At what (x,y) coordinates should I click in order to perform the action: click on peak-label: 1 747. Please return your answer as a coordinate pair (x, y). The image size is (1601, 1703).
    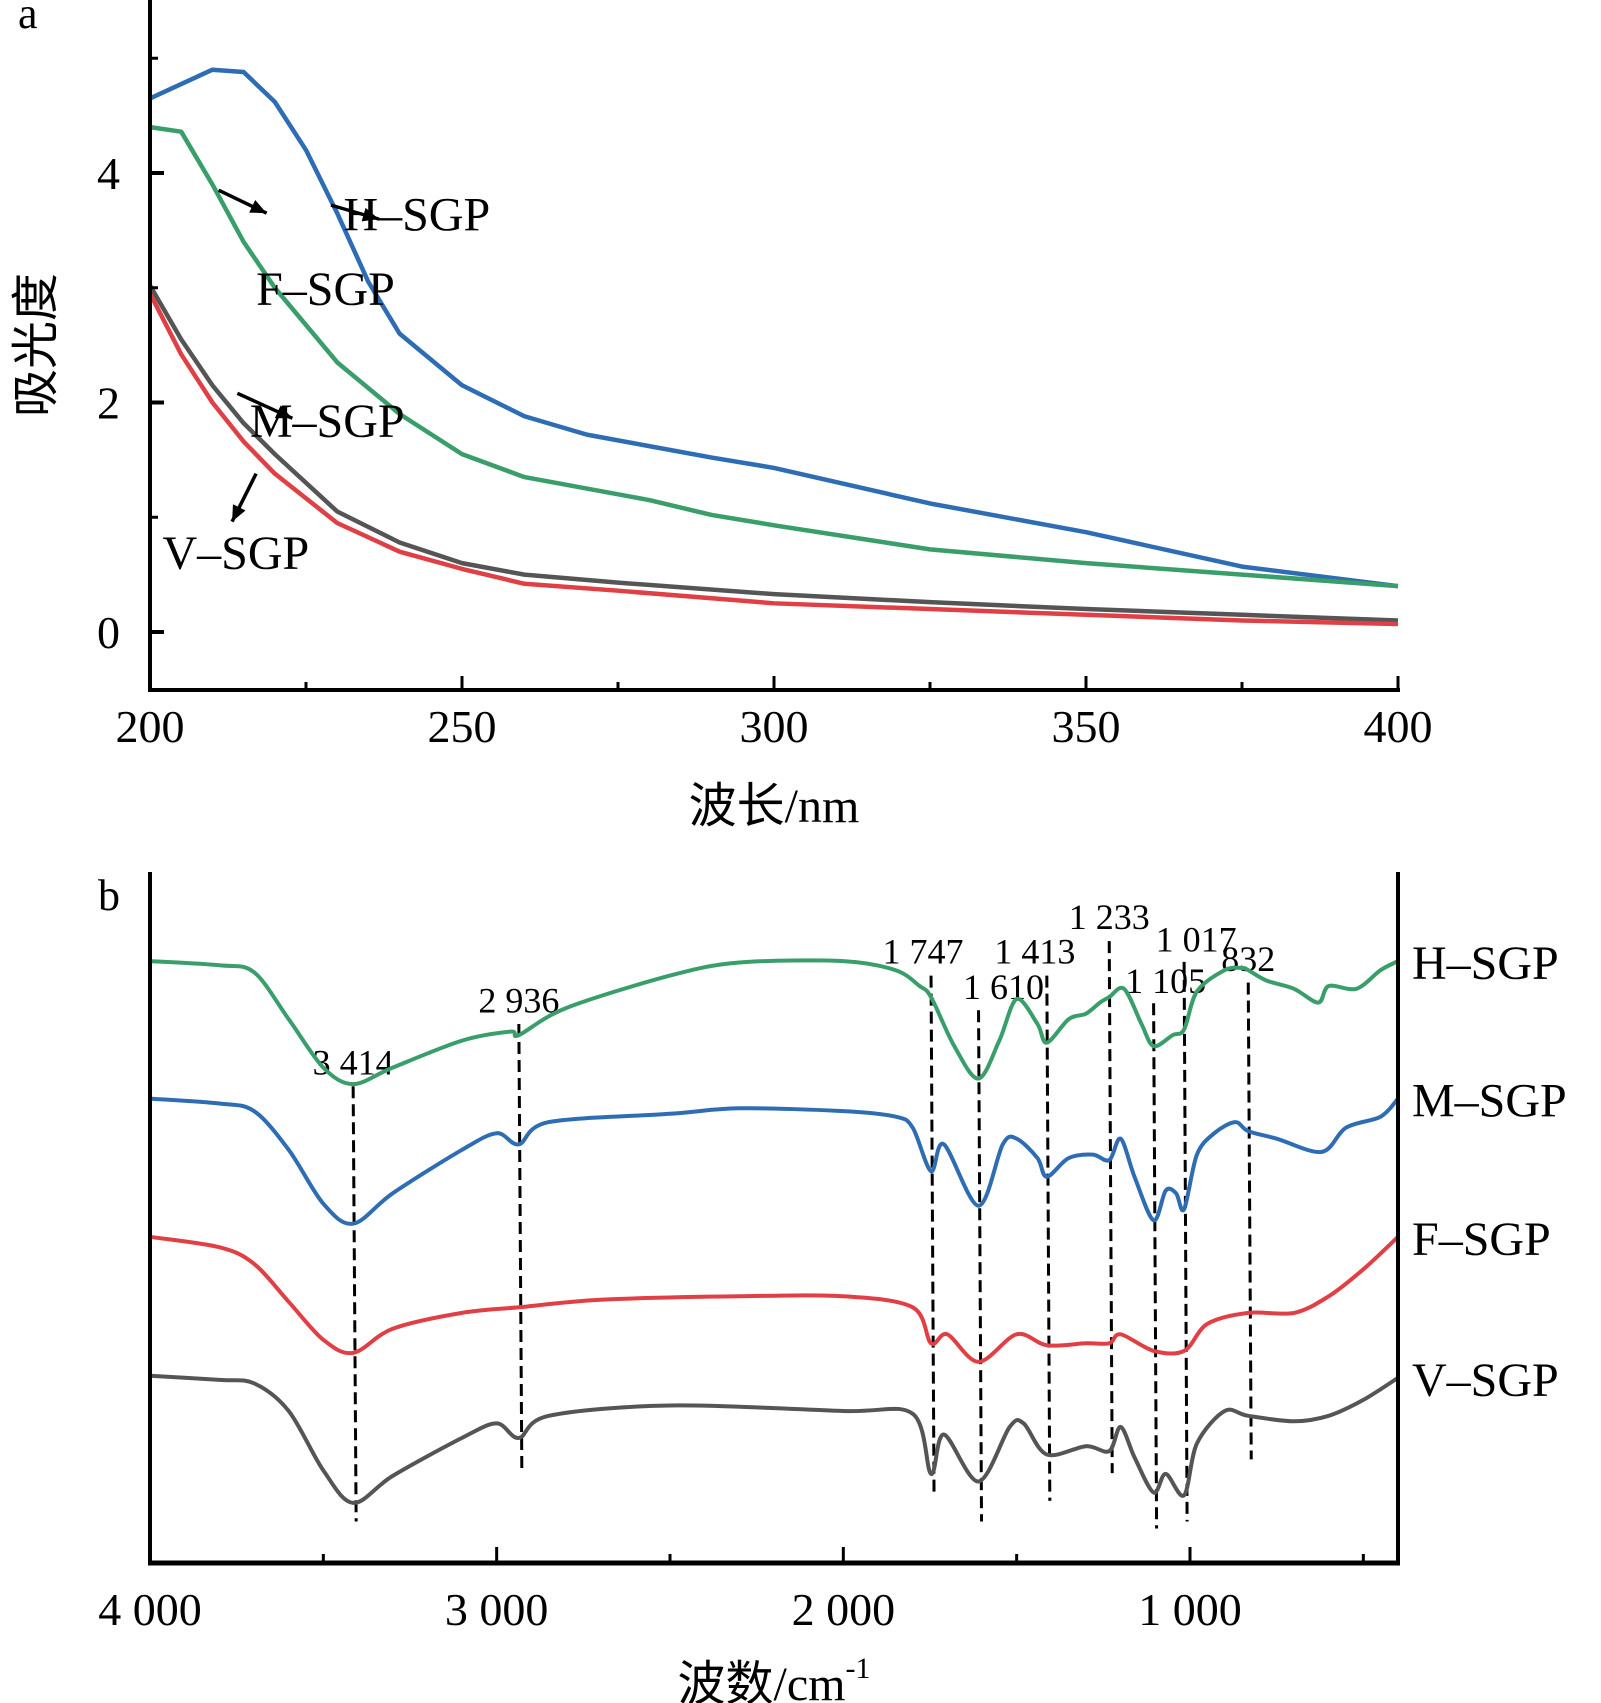
    Looking at the image, I should click on (923, 952).